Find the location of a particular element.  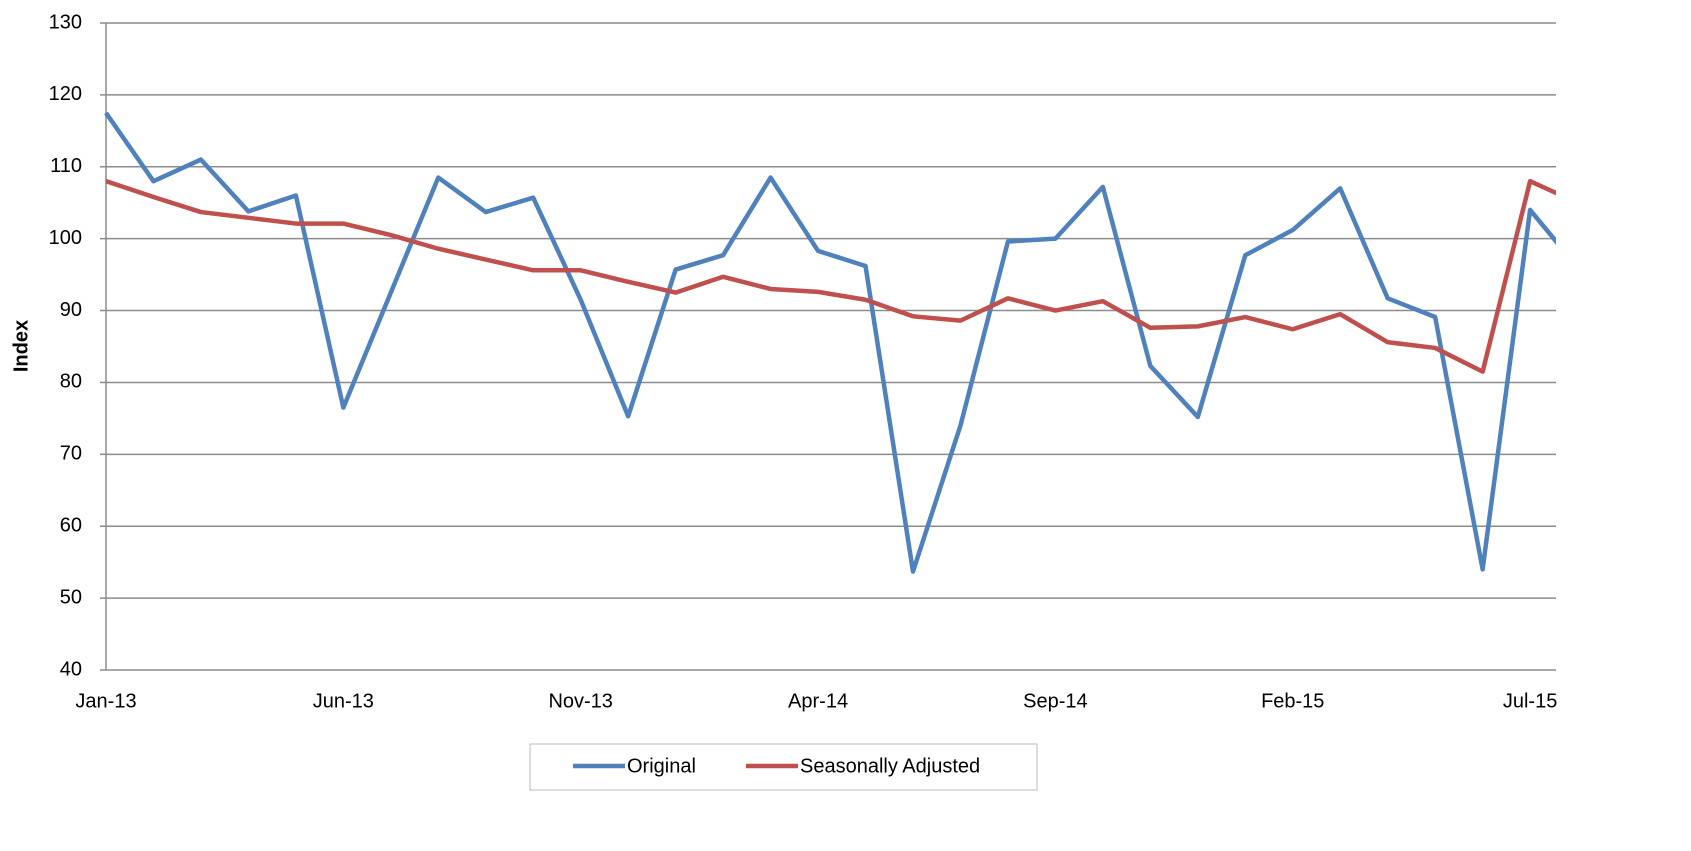

y-tick-label: 100 is located at coordinates (65, 238).